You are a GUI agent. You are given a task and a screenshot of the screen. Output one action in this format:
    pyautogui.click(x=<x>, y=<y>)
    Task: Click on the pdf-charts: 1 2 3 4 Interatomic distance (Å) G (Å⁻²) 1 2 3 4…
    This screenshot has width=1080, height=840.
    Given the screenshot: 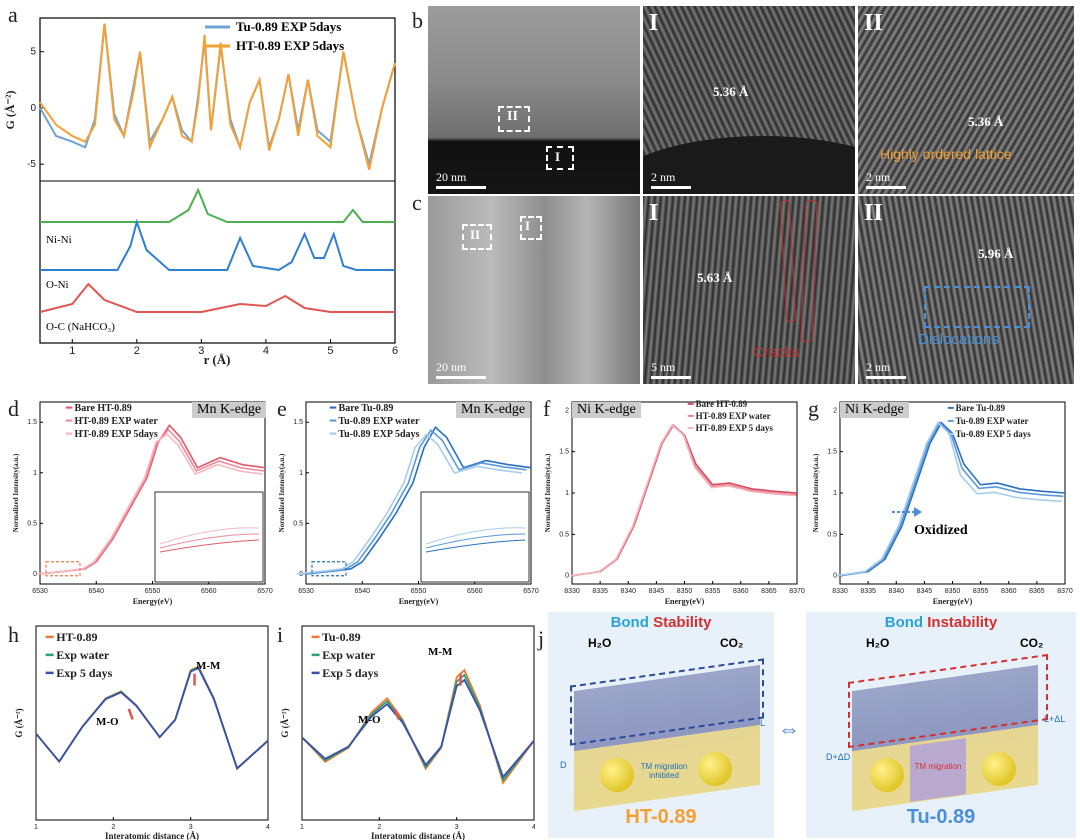 What is the action you would take?
    pyautogui.click(x=274, y=732)
    